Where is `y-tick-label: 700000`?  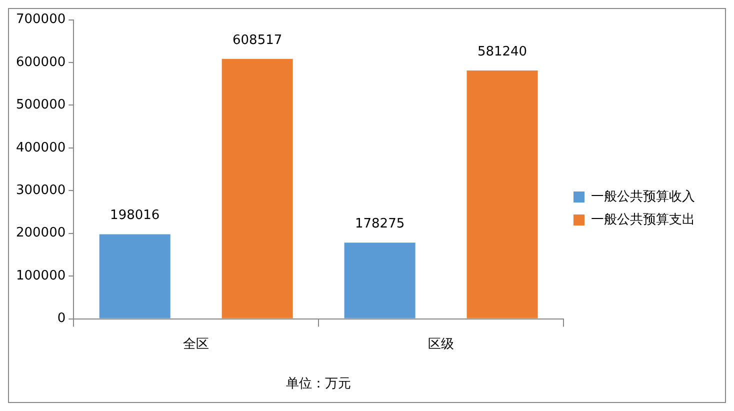 y-tick-label: 700000 is located at coordinates (41, 20).